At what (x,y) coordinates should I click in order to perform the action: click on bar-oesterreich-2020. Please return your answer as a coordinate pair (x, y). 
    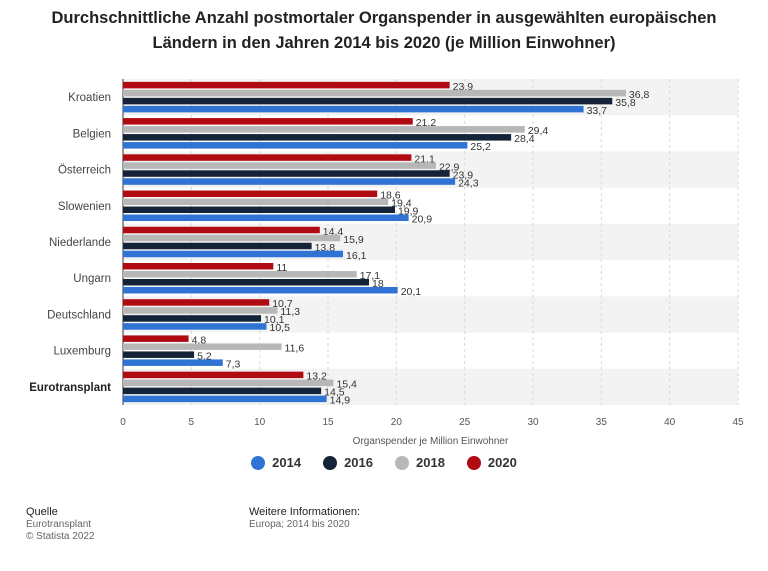
    Looking at the image, I should click on (267, 157).